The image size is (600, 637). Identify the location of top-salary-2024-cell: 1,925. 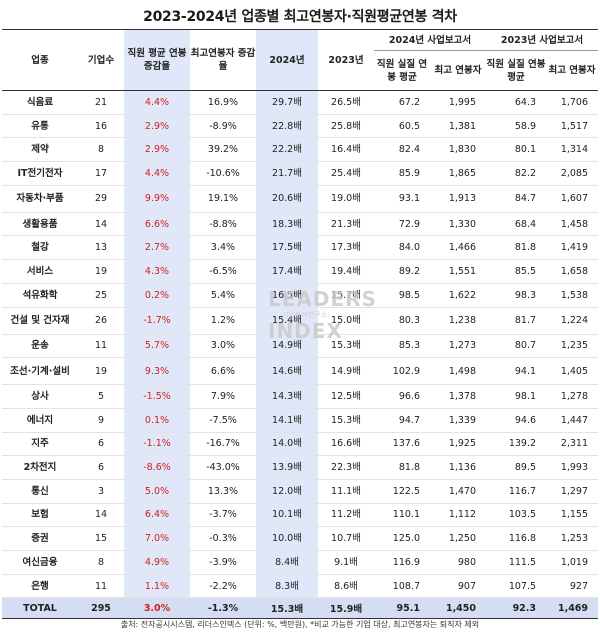
(458, 444).